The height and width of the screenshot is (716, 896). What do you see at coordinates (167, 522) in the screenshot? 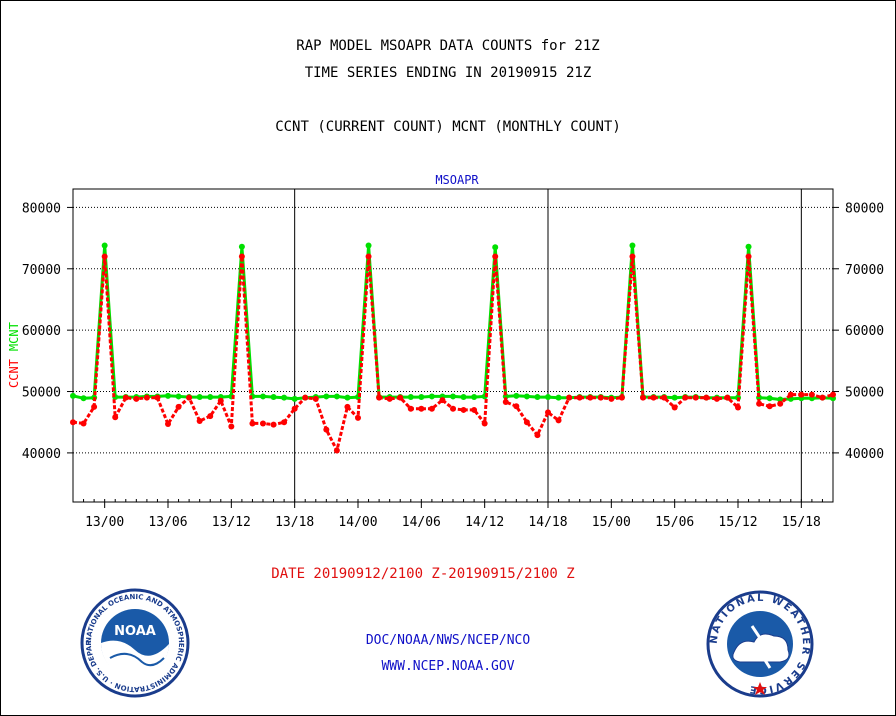
I see `x-tick-label: 13/06` at bounding box center [167, 522].